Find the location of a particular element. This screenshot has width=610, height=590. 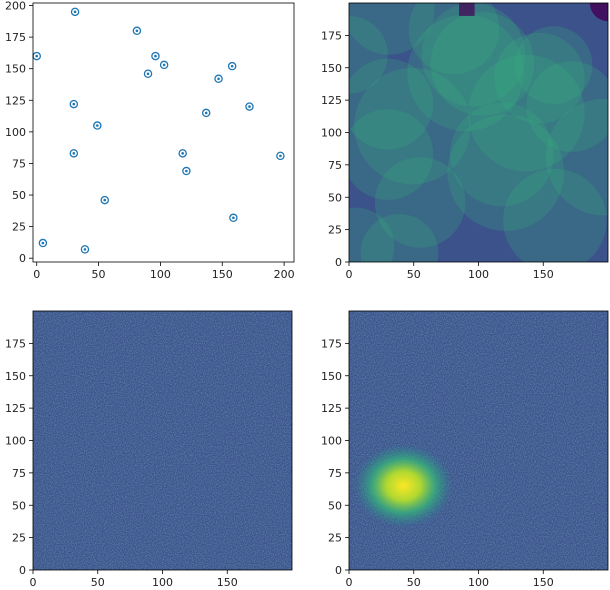

x-tick-label: 200 is located at coordinates (284, 274).